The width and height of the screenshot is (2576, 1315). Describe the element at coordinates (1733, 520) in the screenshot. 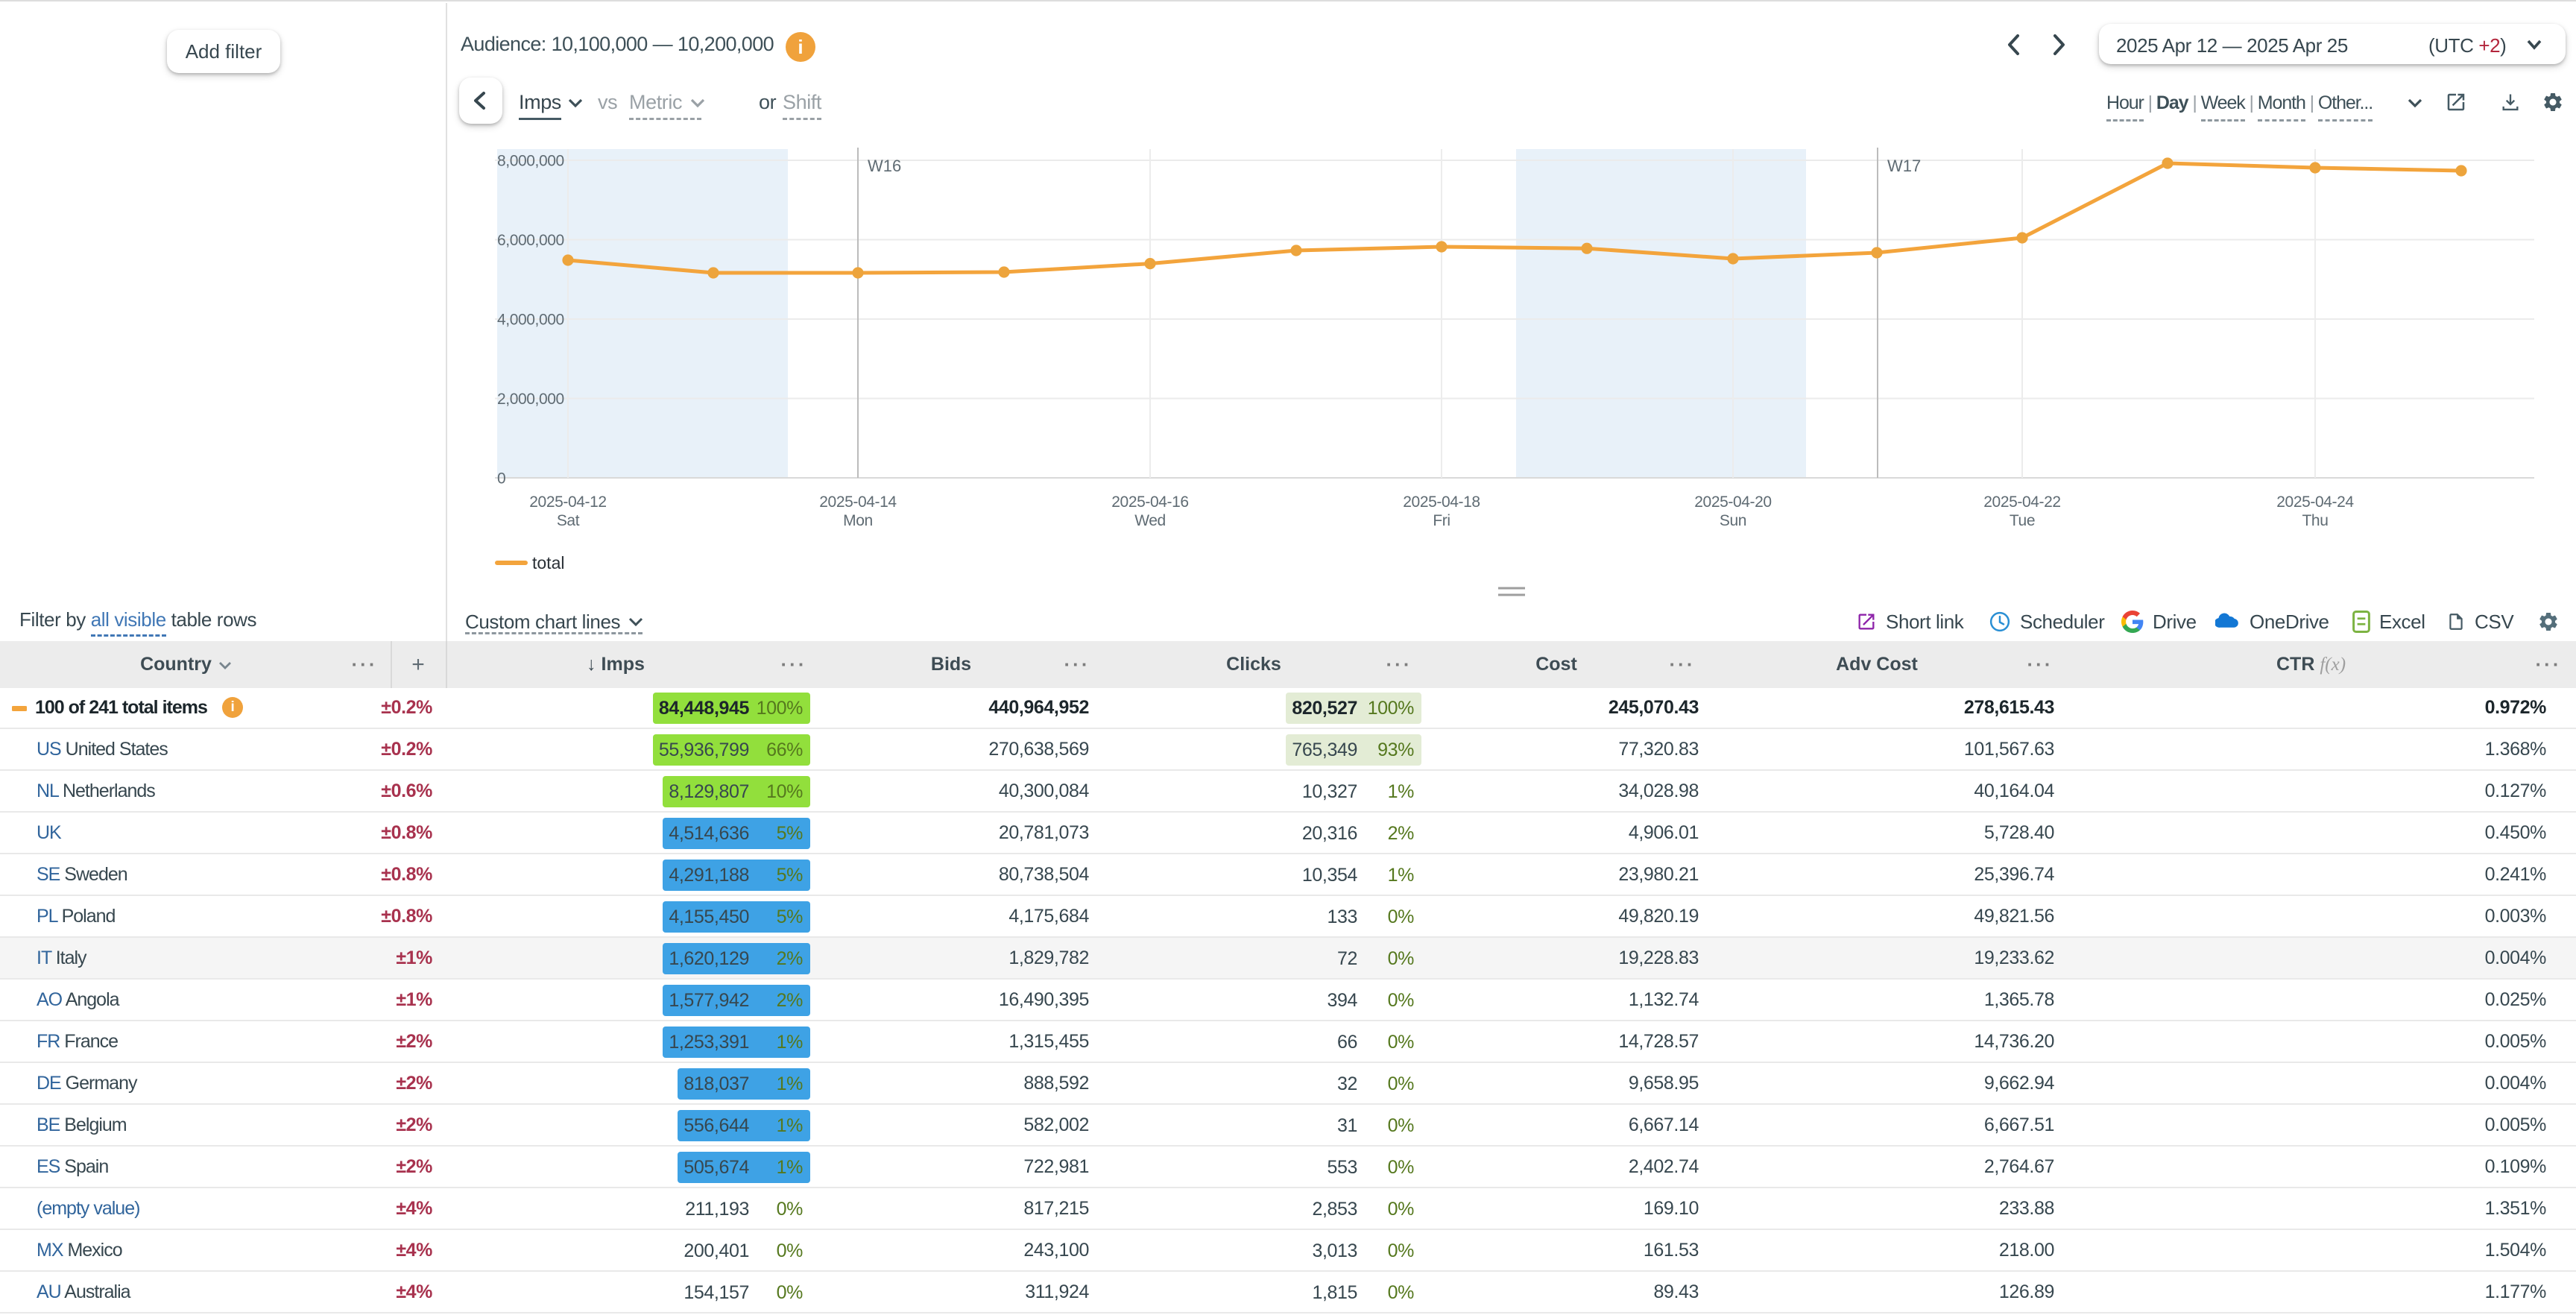

I see `svg-text: Sun` at that location.